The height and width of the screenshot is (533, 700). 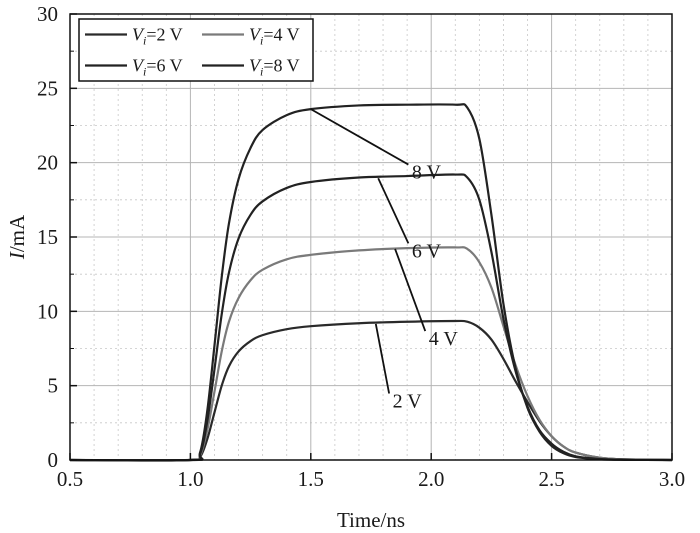 I want to click on y-tick-label: 5, so click(x=53, y=386).